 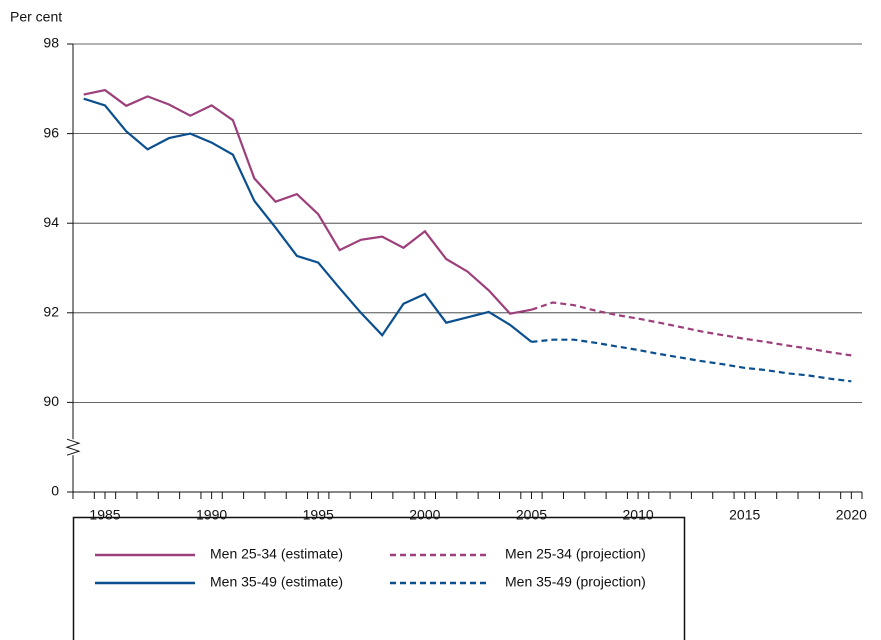 What do you see at coordinates (51, 401) in the screenshot?
I see `y-tick-label: 90` at bounding box center [51, 401].